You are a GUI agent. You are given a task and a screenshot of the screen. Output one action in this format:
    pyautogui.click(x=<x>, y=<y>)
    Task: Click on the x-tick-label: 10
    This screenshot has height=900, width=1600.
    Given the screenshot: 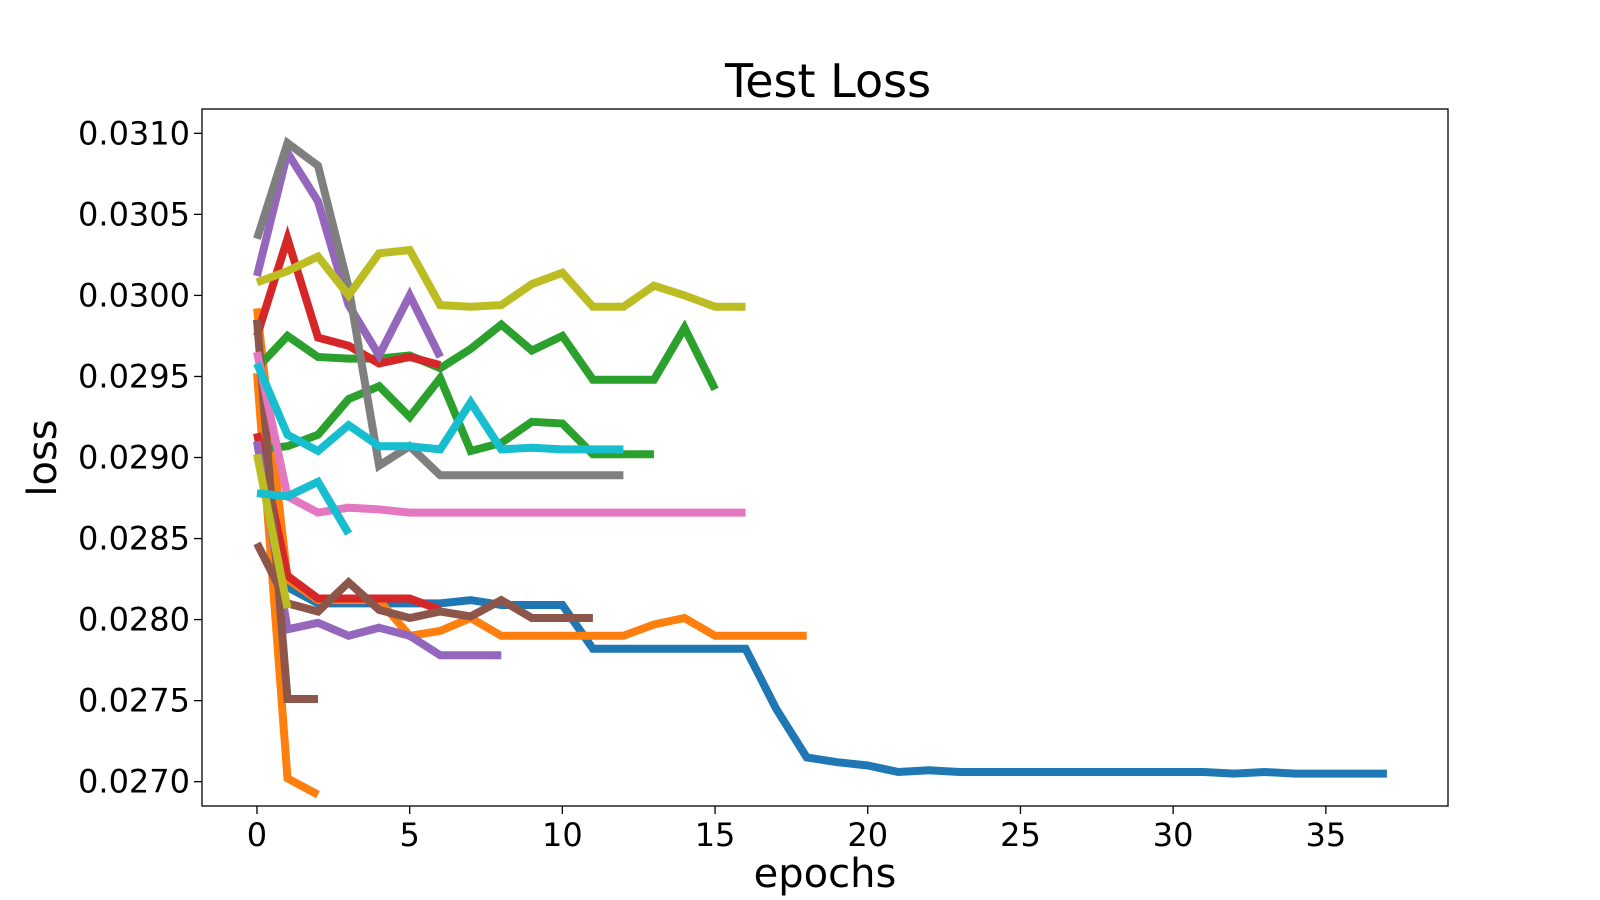 What is the action you would take?
    pyautogui.click(x=562, y=835)
    